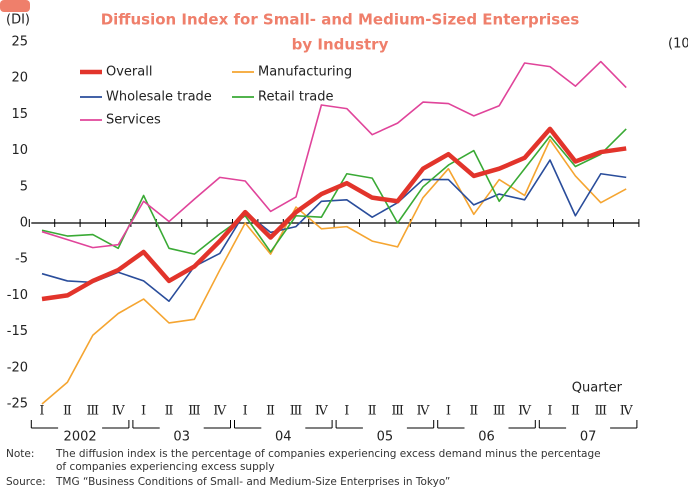 Image resolution: width=688 pixels, height=495 pixels. I want to click on year-label: 2002, so click(80, 437).